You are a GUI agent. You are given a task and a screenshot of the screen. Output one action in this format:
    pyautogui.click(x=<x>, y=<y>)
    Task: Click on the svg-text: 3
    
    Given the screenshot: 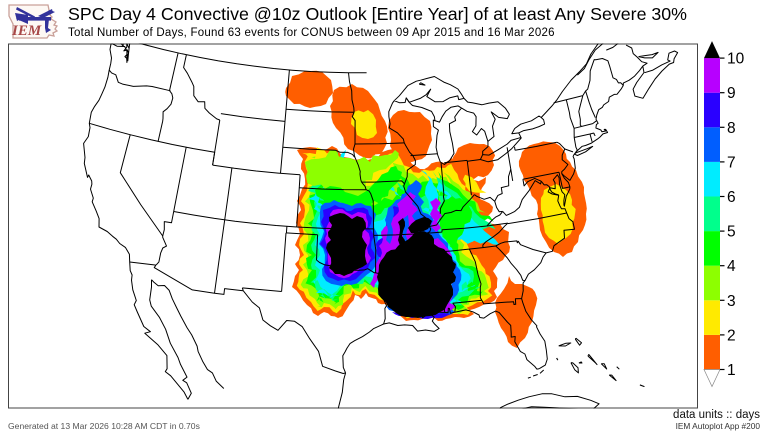 What is the action you would take?
    pyautogui.click(x=731, y=301)
    